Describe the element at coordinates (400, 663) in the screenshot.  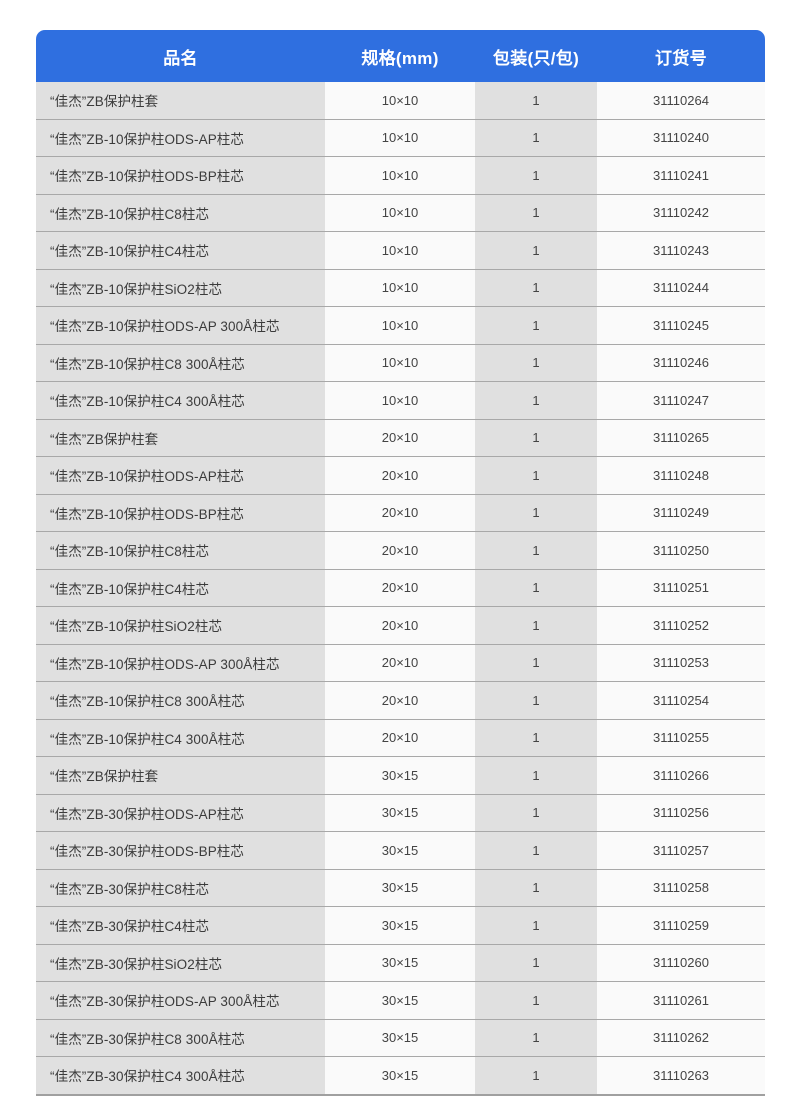
I see `table-row: “佳杰”ZB-10保护柱ODS-AP 300Å柱芯 20×10 1 31110253` at that location.